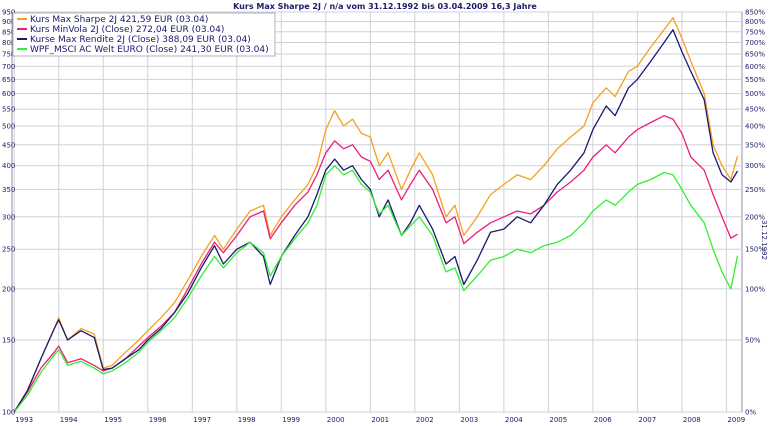 This screenshot has width=770, height=426. What do you see at coordinates (750, 413) in the screenshot?
I see `y2-tick-label: 0%` at bounding box center [750, 413].